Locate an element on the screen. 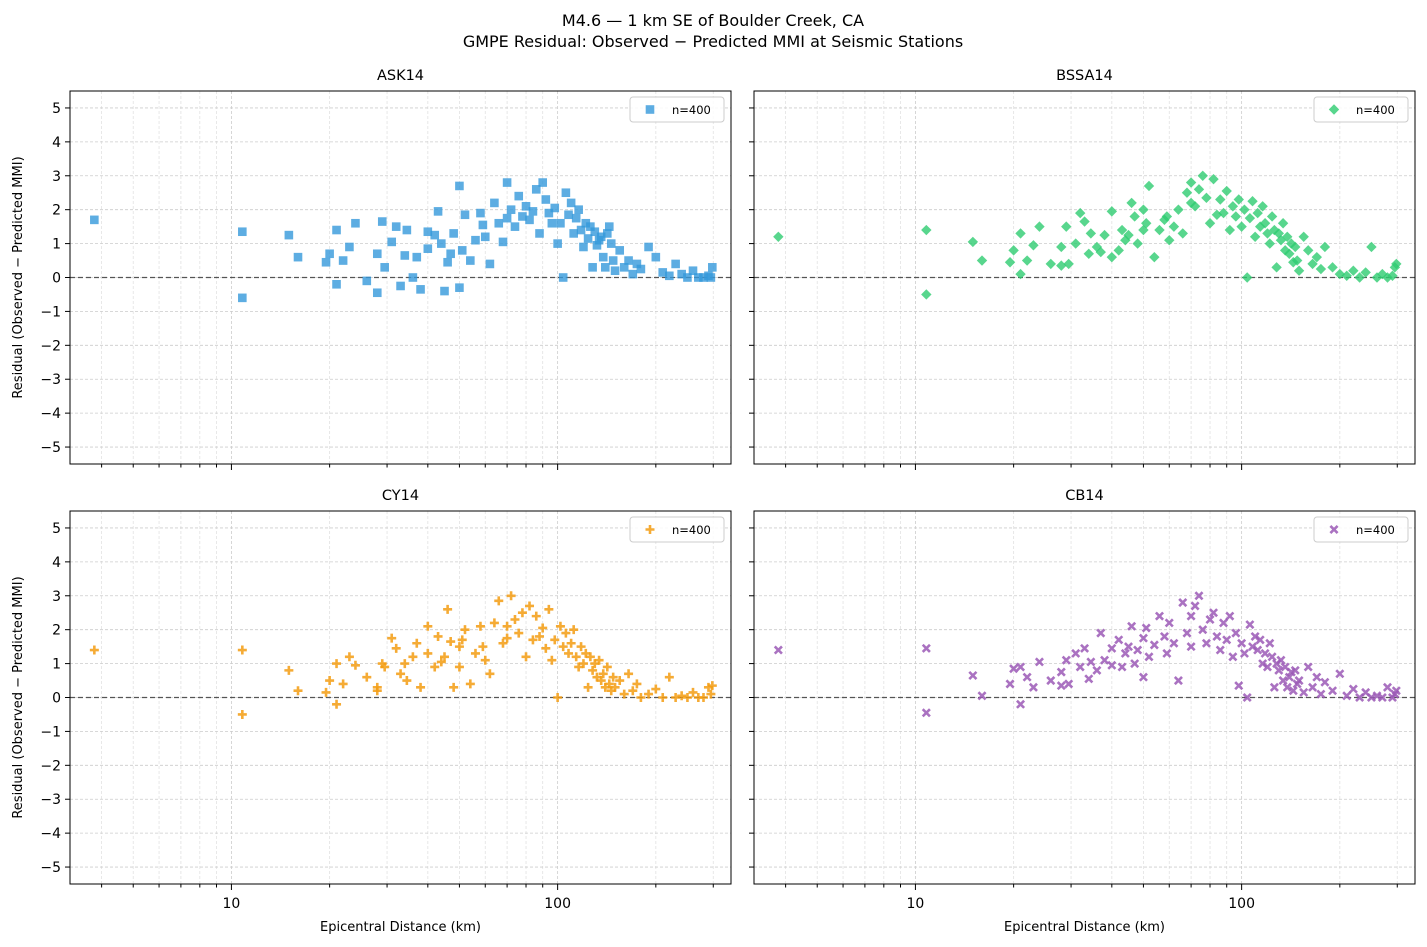 The height and width of the screenshot is (947, 1427). legend-box is located at coordinates (677, 529).